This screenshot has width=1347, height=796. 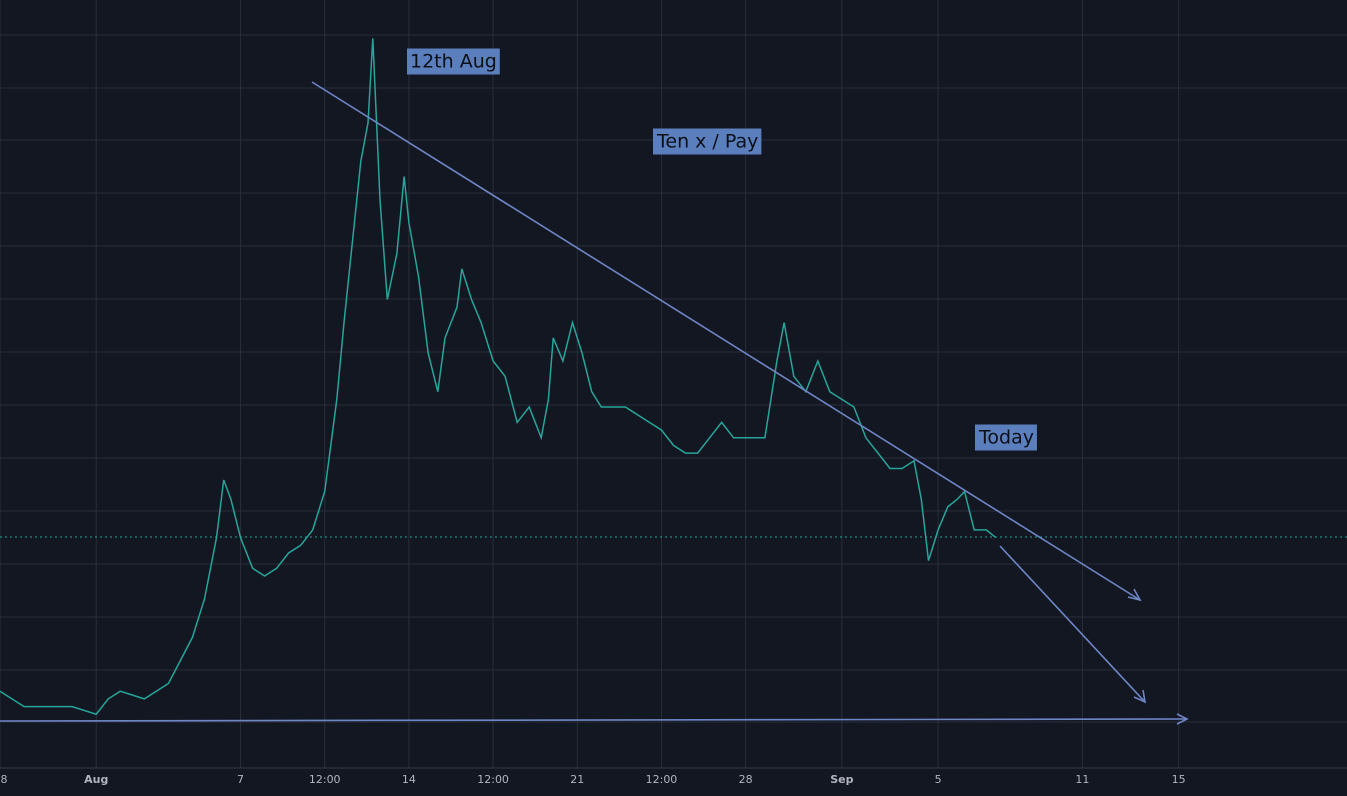 What do you see at coordinates (4, 779) in the screenshot?
I see `x-tick-label: 8` at bounding box center [4, 779].